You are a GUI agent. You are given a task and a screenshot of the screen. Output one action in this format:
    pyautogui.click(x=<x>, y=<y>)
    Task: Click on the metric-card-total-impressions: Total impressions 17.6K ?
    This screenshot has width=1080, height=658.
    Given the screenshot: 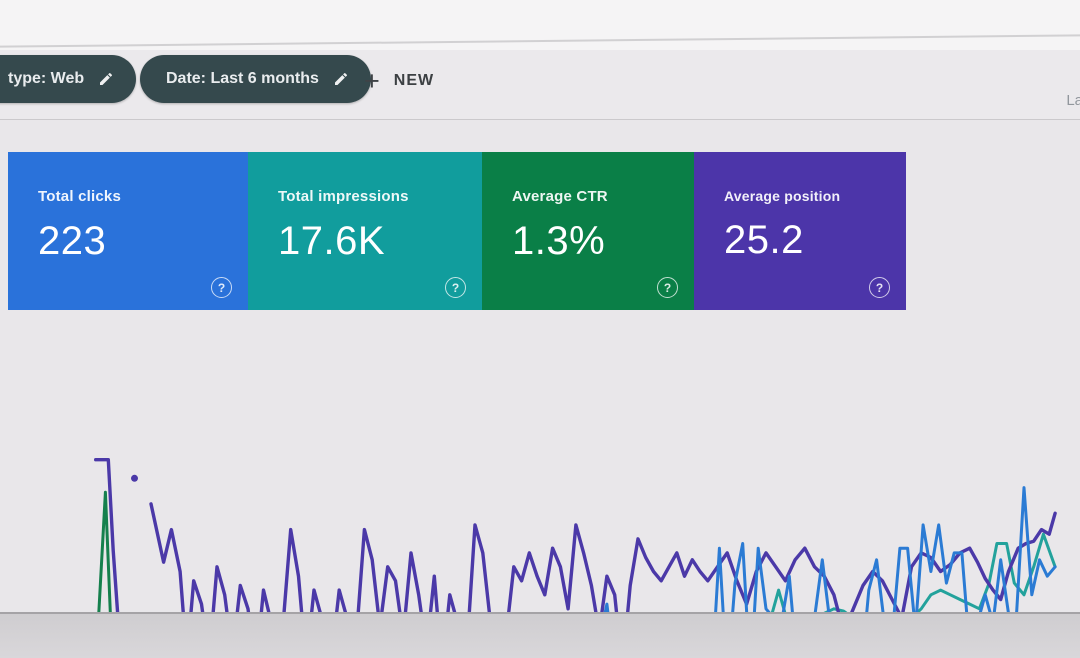 What is the action you would take?
    pyautogui.click(x=365, y=231)
    